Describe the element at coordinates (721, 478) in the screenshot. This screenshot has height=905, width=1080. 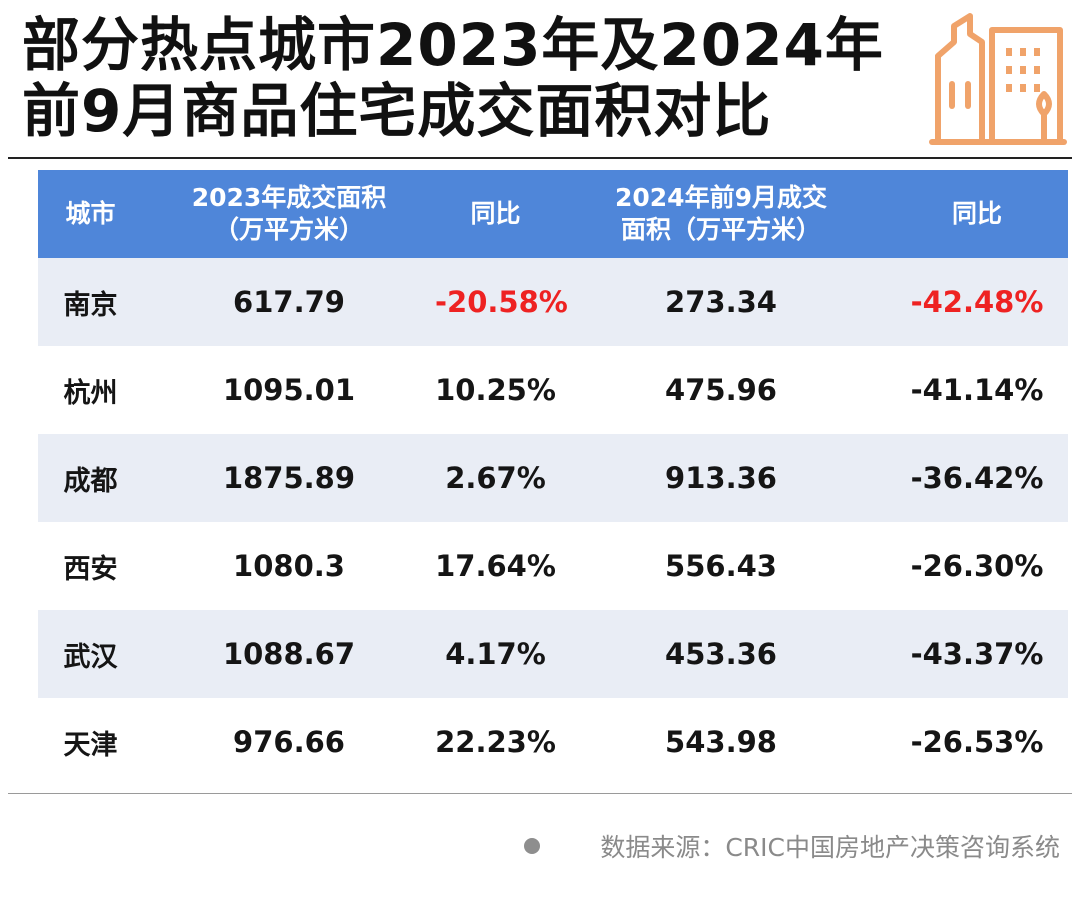
I see `cell-area-2024: 913.36` at that location.